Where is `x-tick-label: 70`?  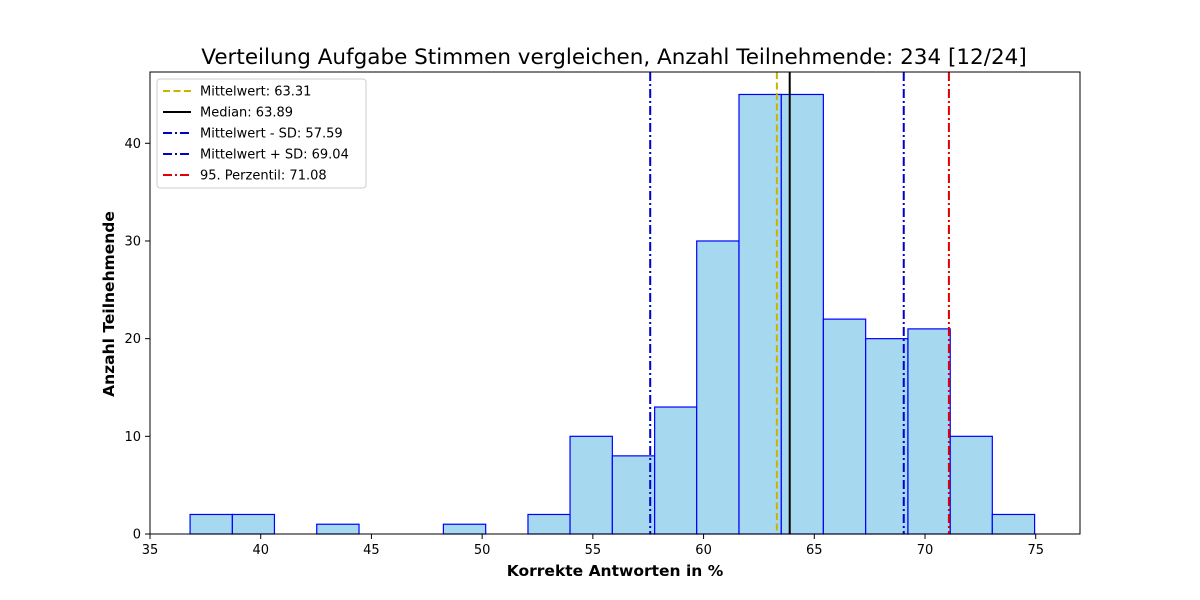
x-tick-label: 70 is located at coordinates (925, 550).